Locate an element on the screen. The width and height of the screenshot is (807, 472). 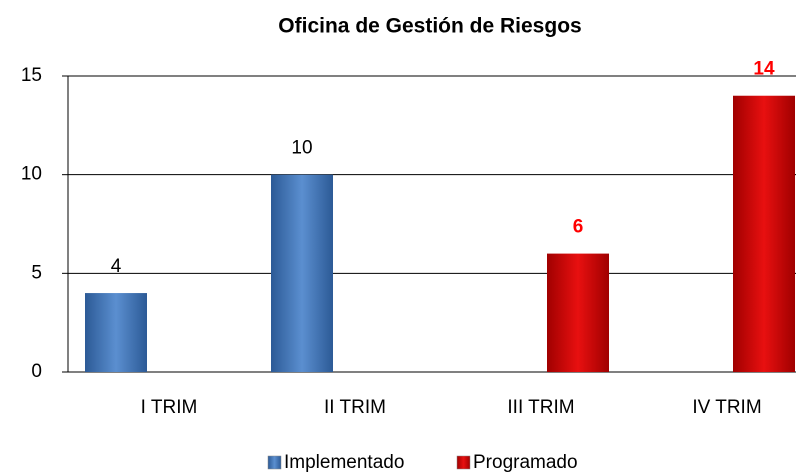
y-tick-label: 15 is located at coordinates (31, 75).